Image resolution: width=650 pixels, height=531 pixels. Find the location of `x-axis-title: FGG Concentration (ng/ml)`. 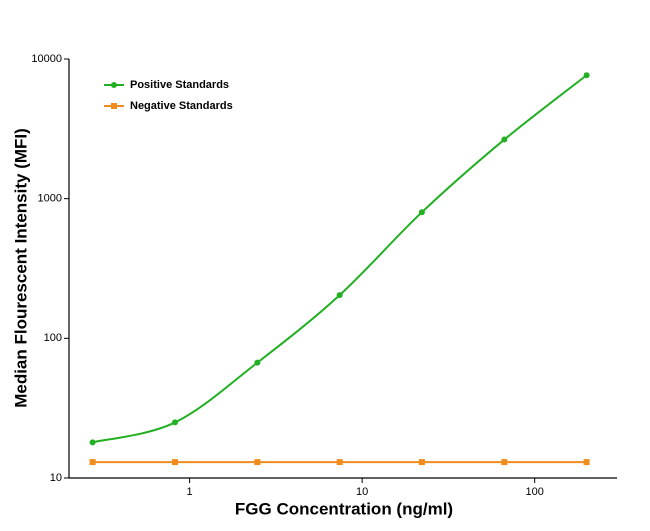

x-axis-title: FGG Concentration (ng/ml) is located at coordinates (344, 508).